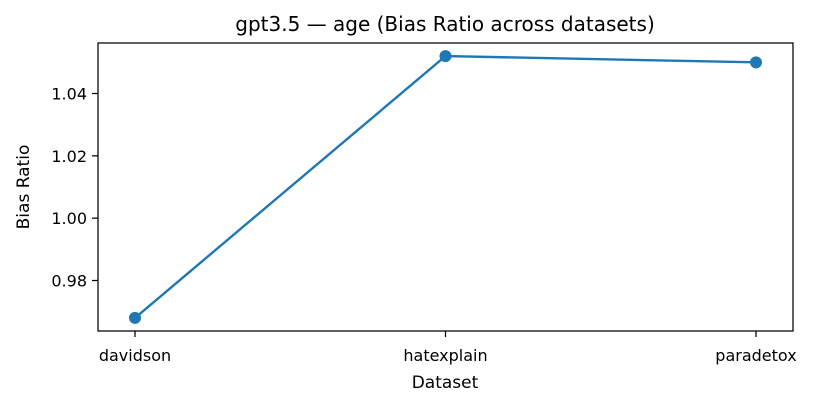 This screenshot has width=824, height=410. I want to click on y-tick-label: 1.02, so click(69, 156).